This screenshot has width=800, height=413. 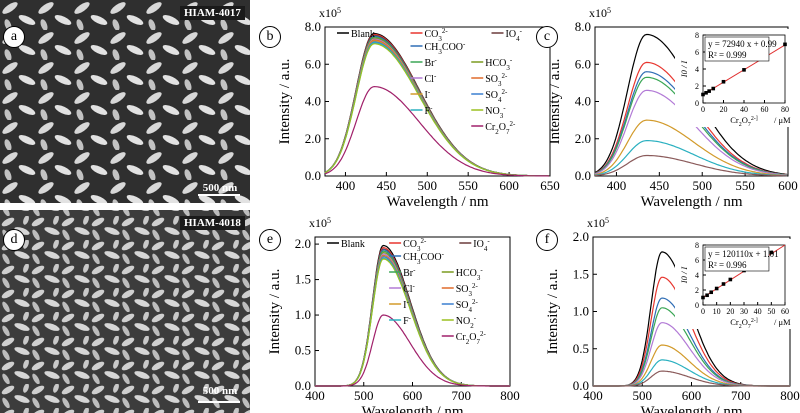 What do you see at coordinates (212, 223) in the screenshot?
I see `sample-label-d: HIAM-4018` at bounding box center [212, 223].